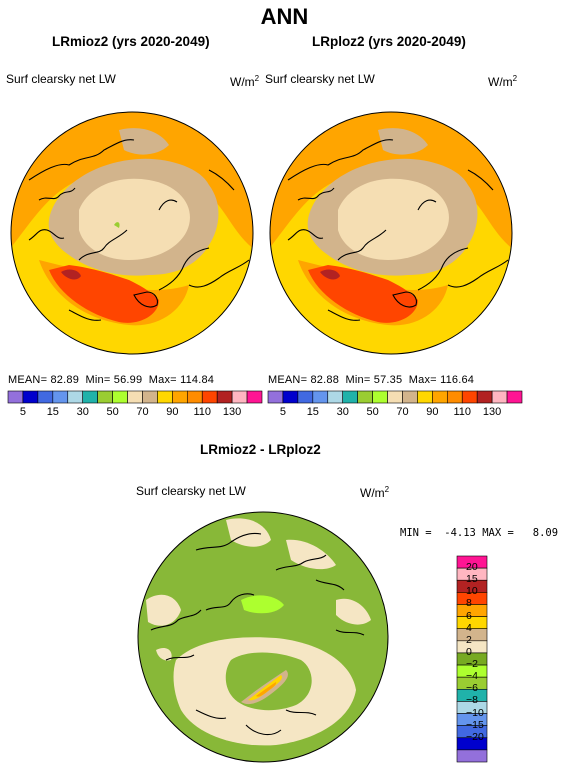 This screenshot has width=569, height=770. I want to click on tan-ext, so click(144, 141).